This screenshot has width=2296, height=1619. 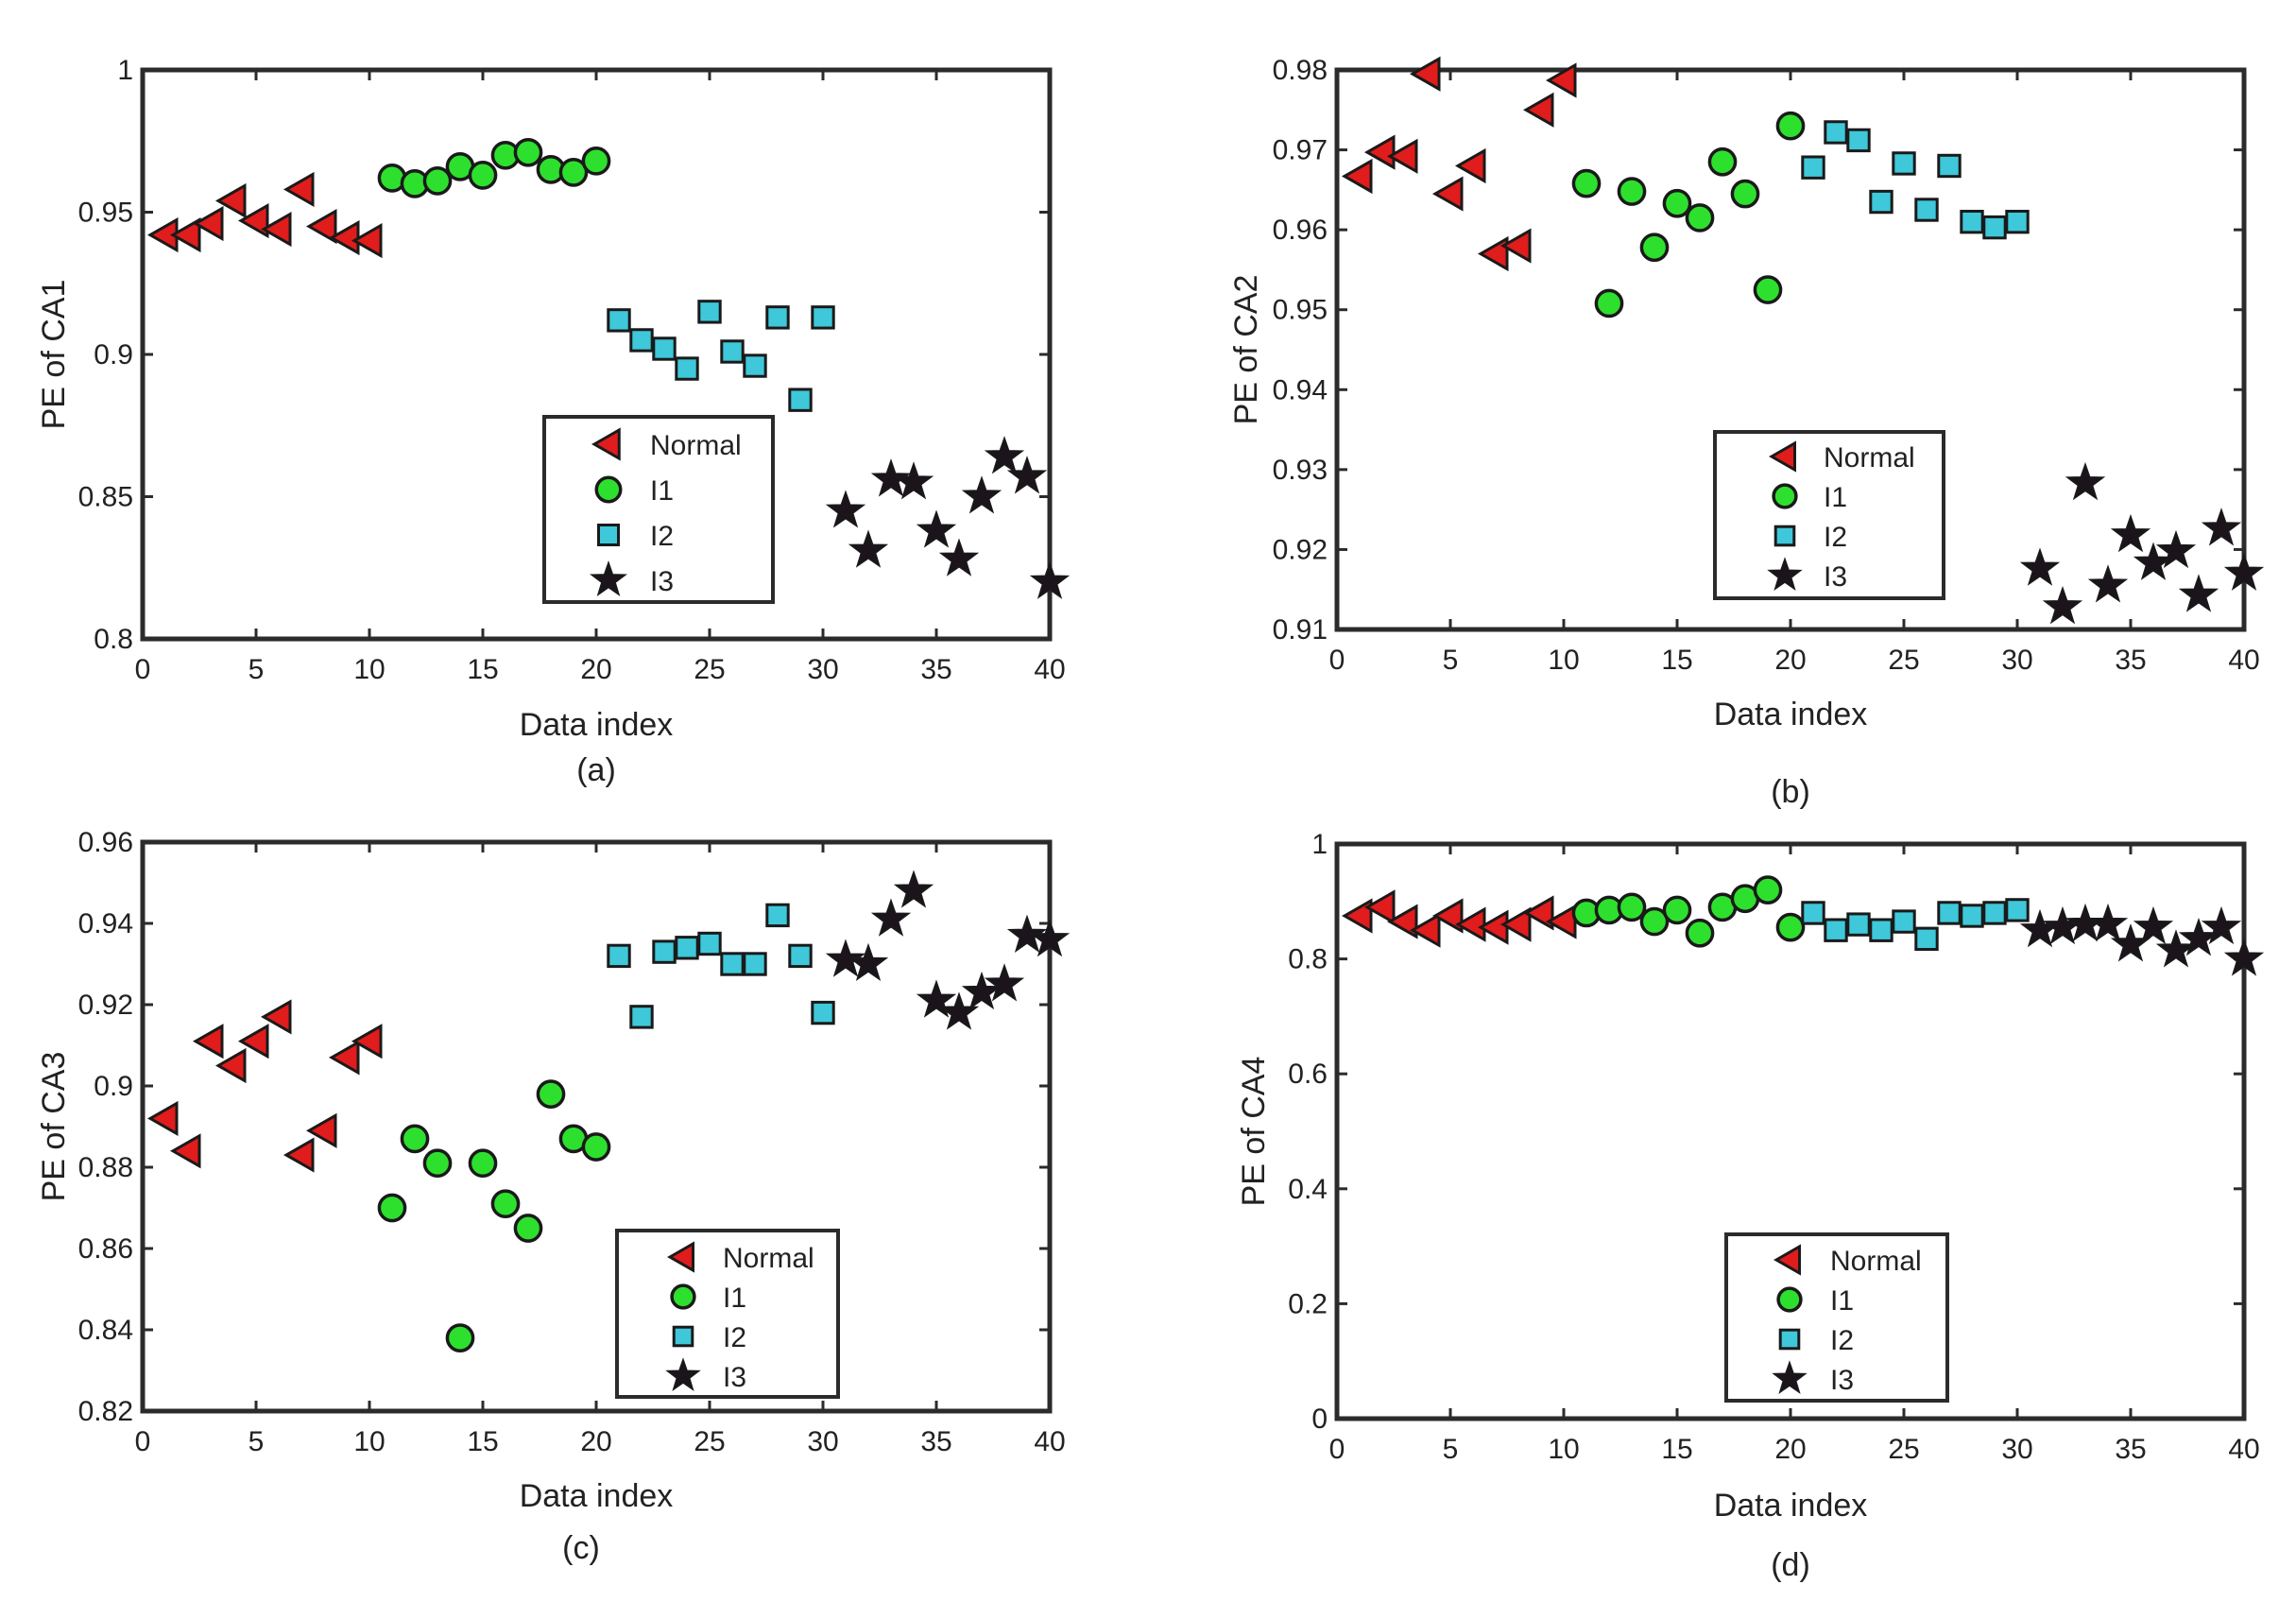 I want to click on y-tick-label-b: 0.98, so click(x=1300, y=70).